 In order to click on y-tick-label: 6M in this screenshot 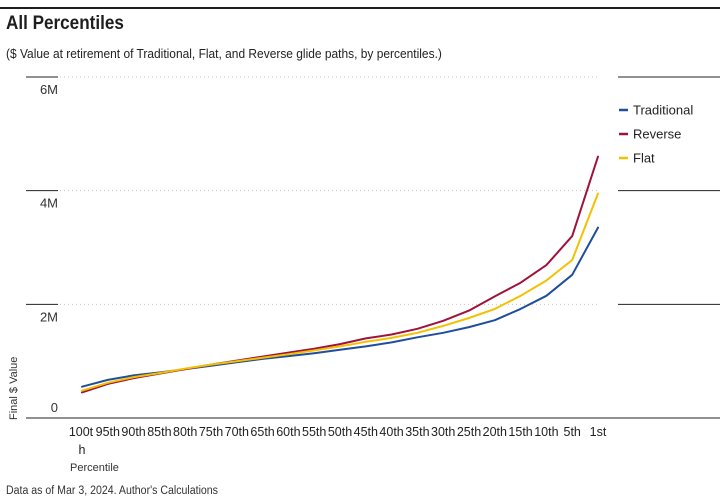, I will do `click(49, 89)`.